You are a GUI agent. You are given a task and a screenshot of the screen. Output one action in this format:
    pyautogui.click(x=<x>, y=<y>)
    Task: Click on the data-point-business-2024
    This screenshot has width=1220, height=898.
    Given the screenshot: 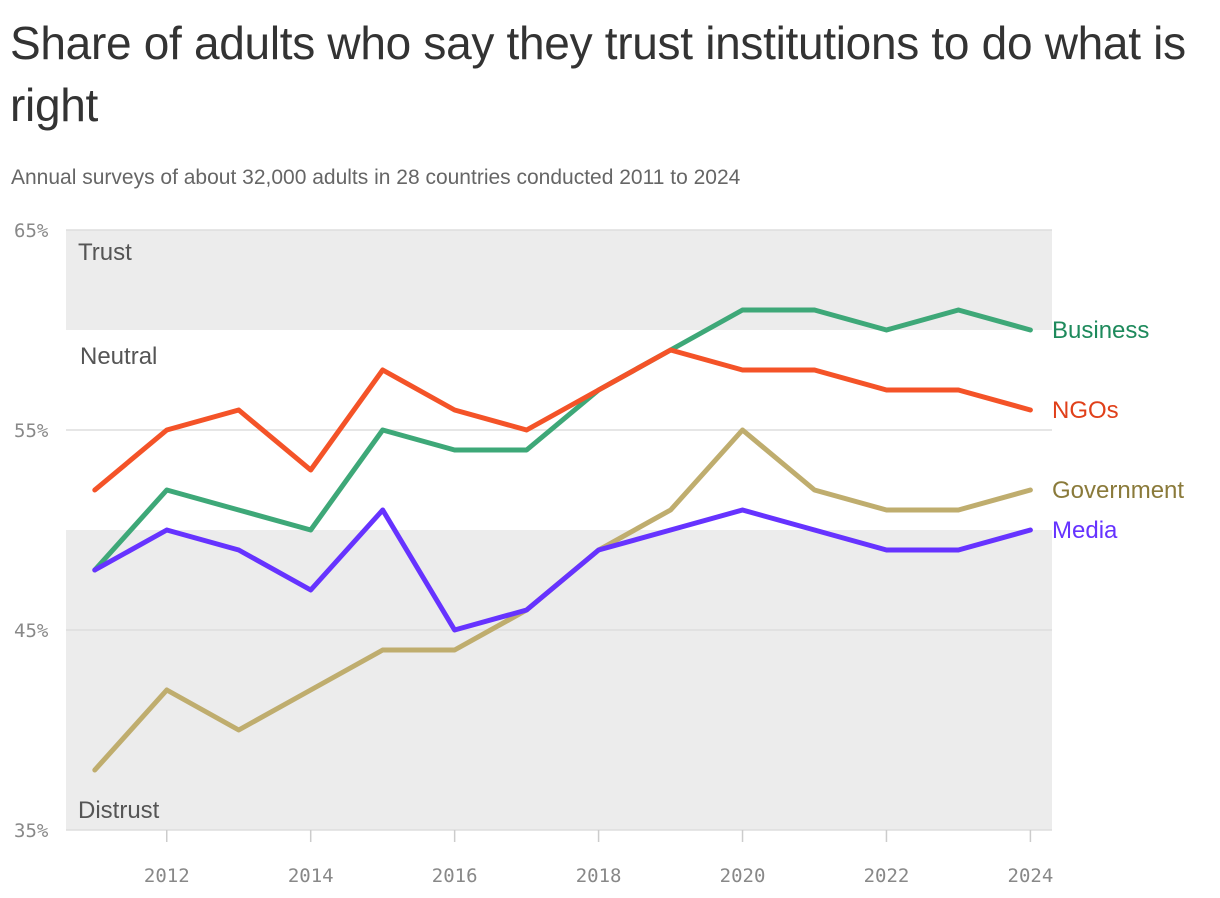 What is the action you would take?
    pyautogui.click(x=1030, y=330)
    